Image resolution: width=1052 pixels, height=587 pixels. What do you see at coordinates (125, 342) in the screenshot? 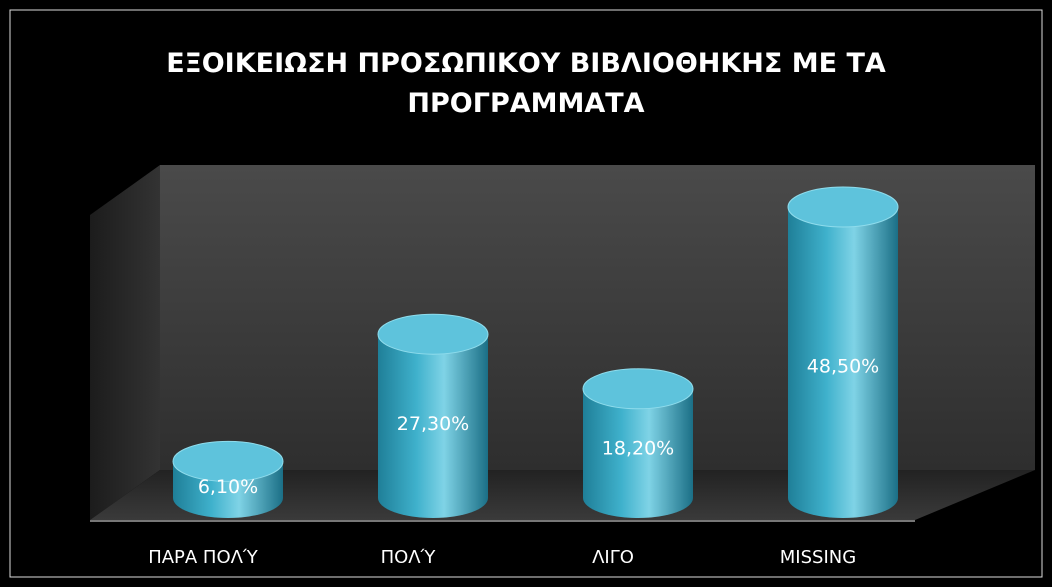
I see `side-wall` at bounding box center [125, 342].